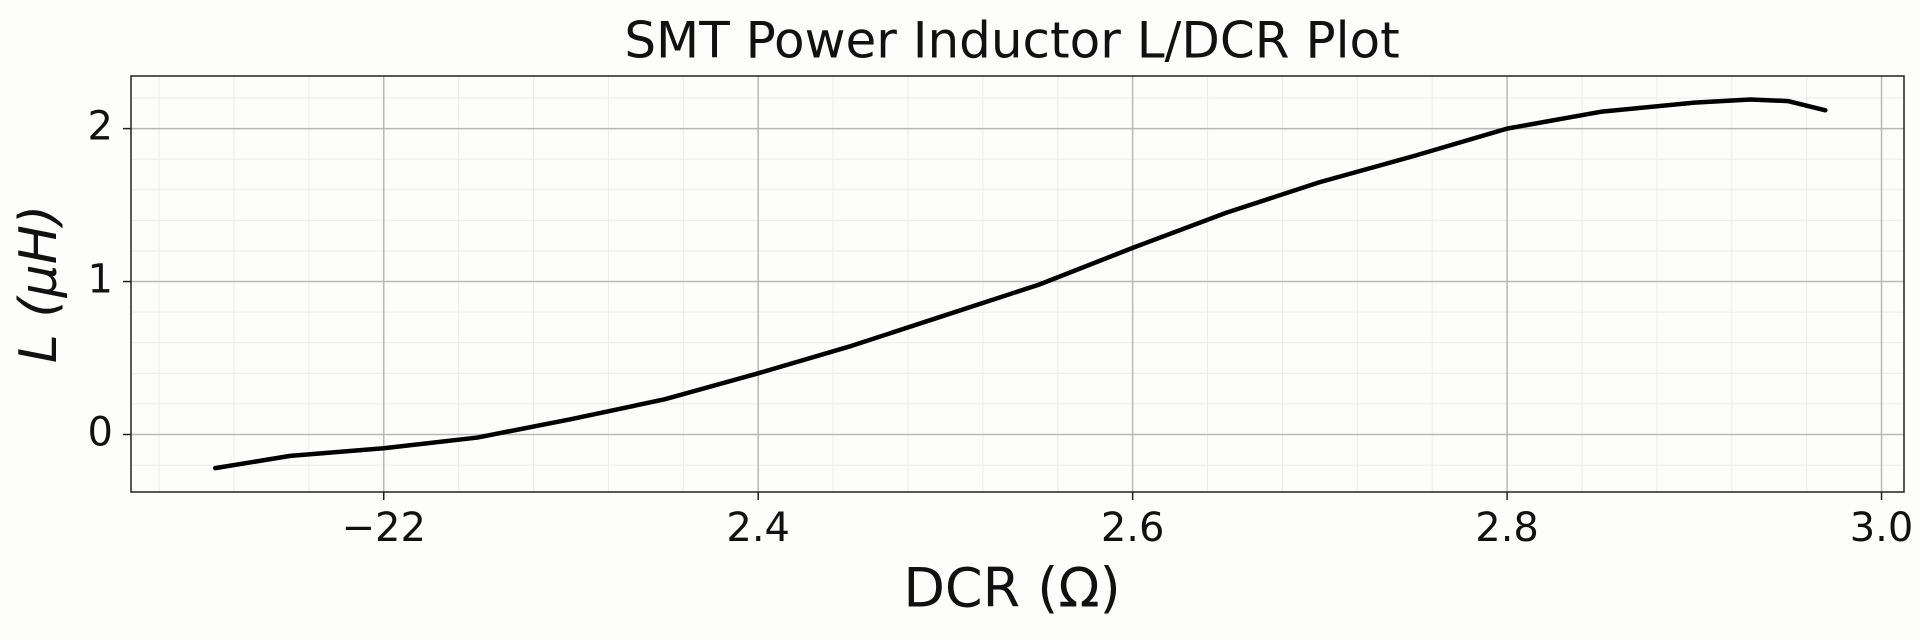  What do you see at coordinates (1011, 41) in the screenshot?
I see `chart-title: SMT Power Inductor L/DCR Plot` at bounding box center [1011, 41].